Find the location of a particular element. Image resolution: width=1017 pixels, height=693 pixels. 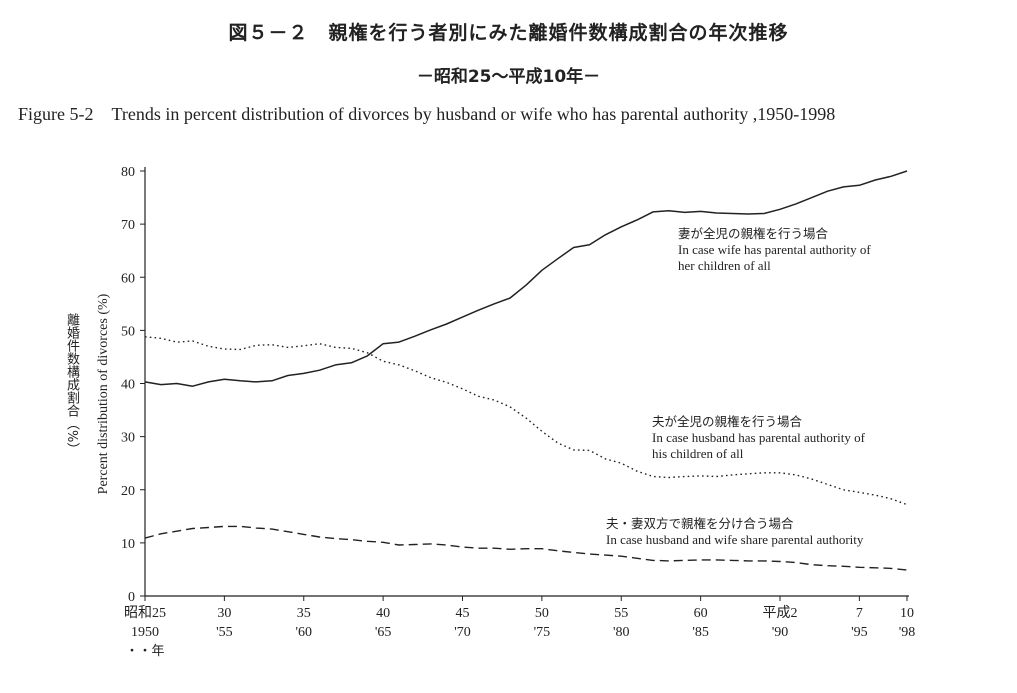

x-tick-label-jp: 50 is located at coordinates (542, 613).